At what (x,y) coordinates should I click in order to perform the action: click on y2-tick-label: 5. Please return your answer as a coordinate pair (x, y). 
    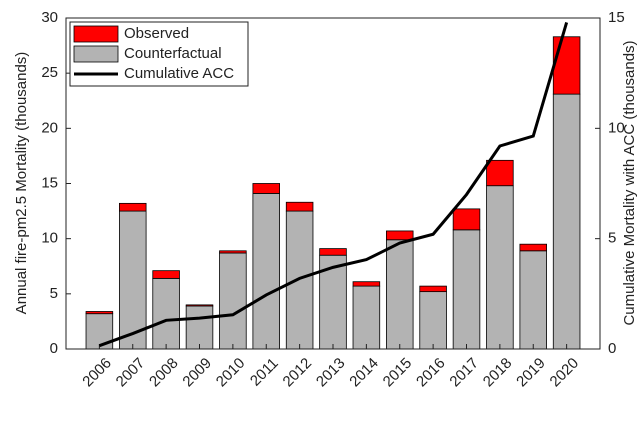
    Looking at the image, I should click on (612, 238).